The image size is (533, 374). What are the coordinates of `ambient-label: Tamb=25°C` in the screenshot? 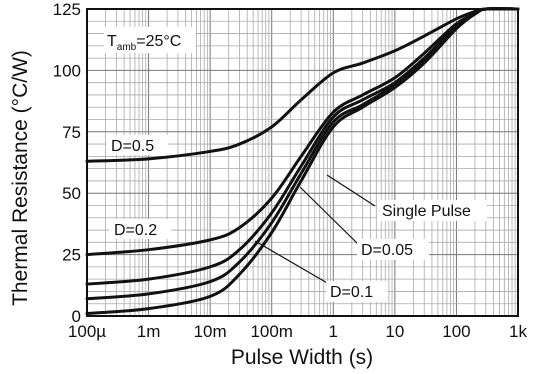 It's located at (144, 43).